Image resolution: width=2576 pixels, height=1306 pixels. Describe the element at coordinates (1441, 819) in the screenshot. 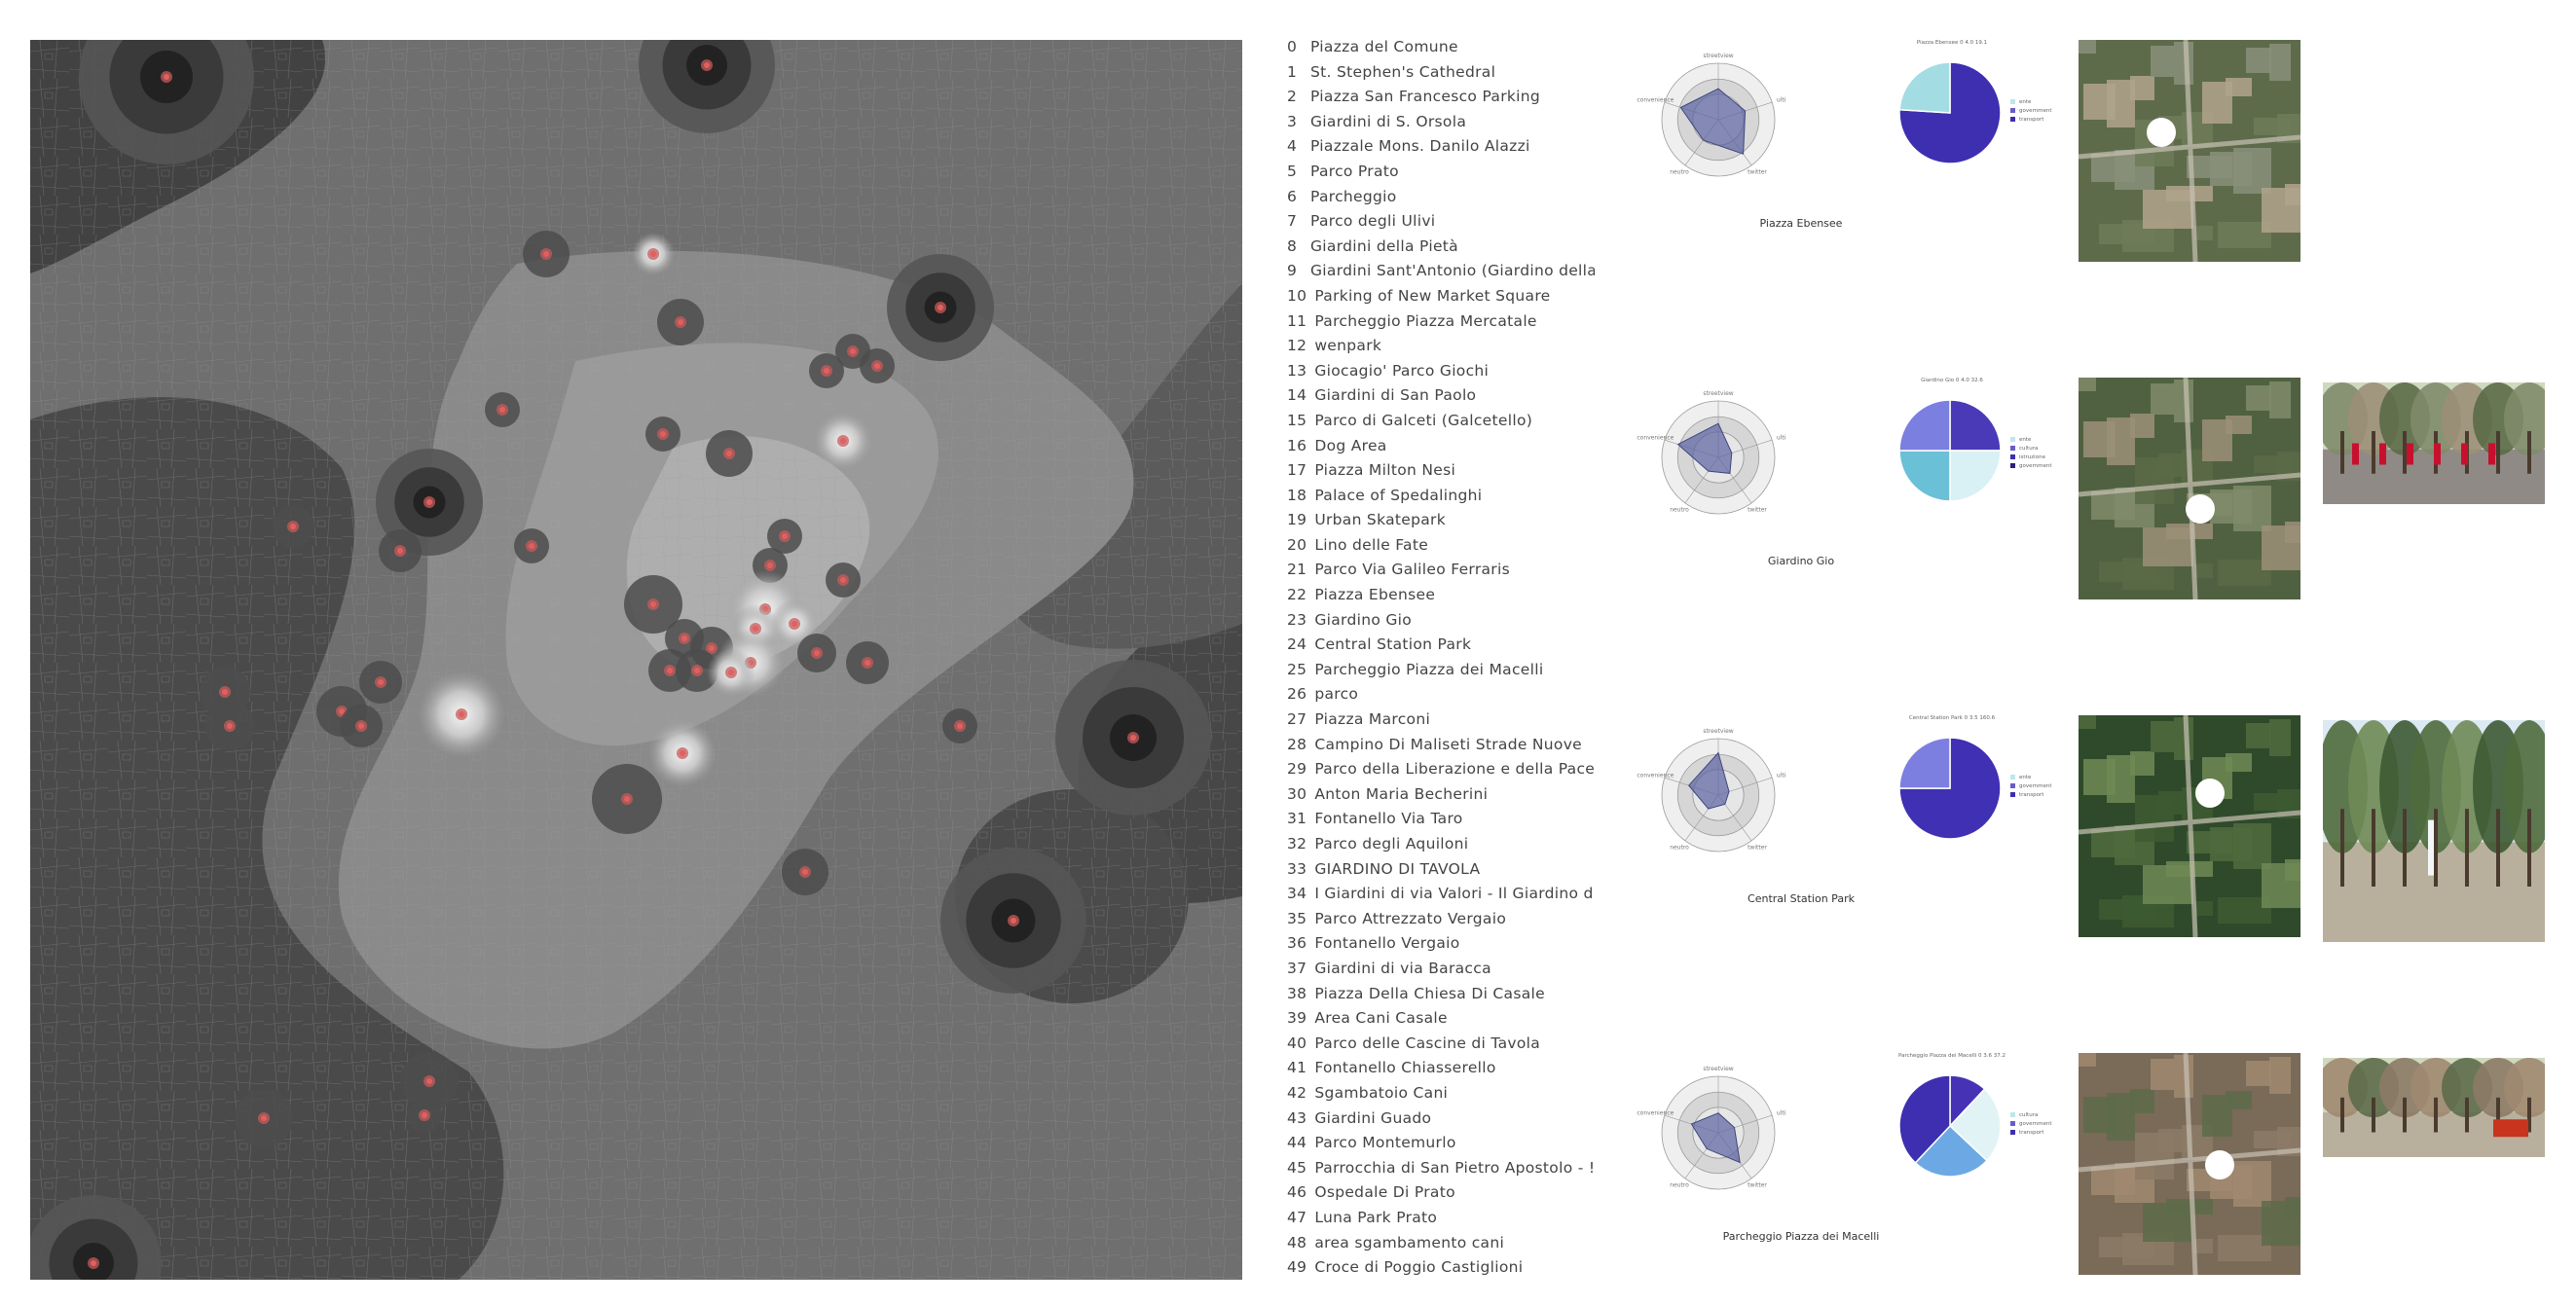

I see `site-list-item: 31 Fontanello Via Taro` at that location.